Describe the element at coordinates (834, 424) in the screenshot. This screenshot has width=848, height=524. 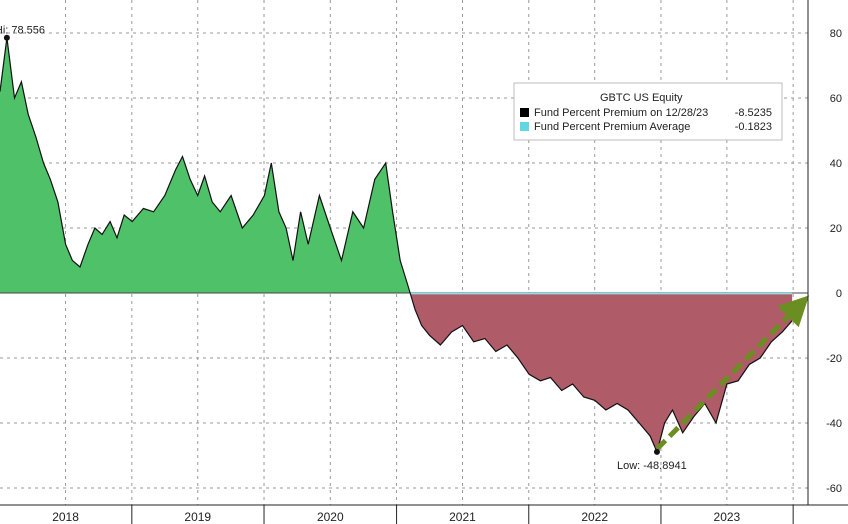
I see `y-tick-label: -40` at that location.